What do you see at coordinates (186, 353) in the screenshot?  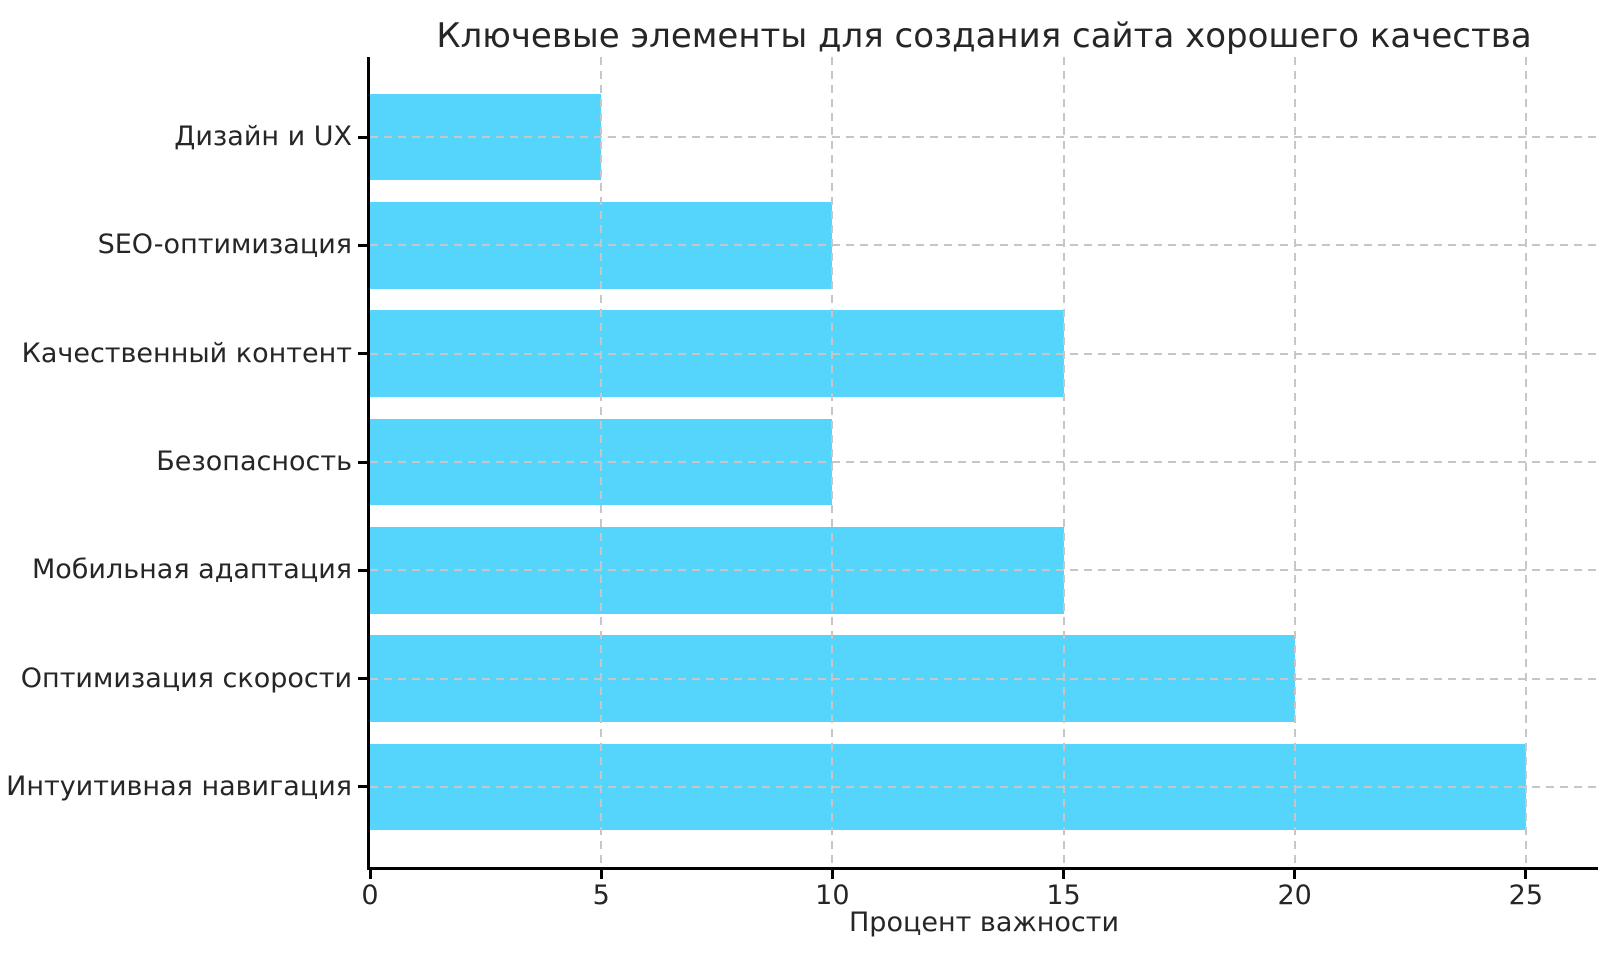 I see `y-tick-label: Качественный контент` at bounding box center [186, 353].